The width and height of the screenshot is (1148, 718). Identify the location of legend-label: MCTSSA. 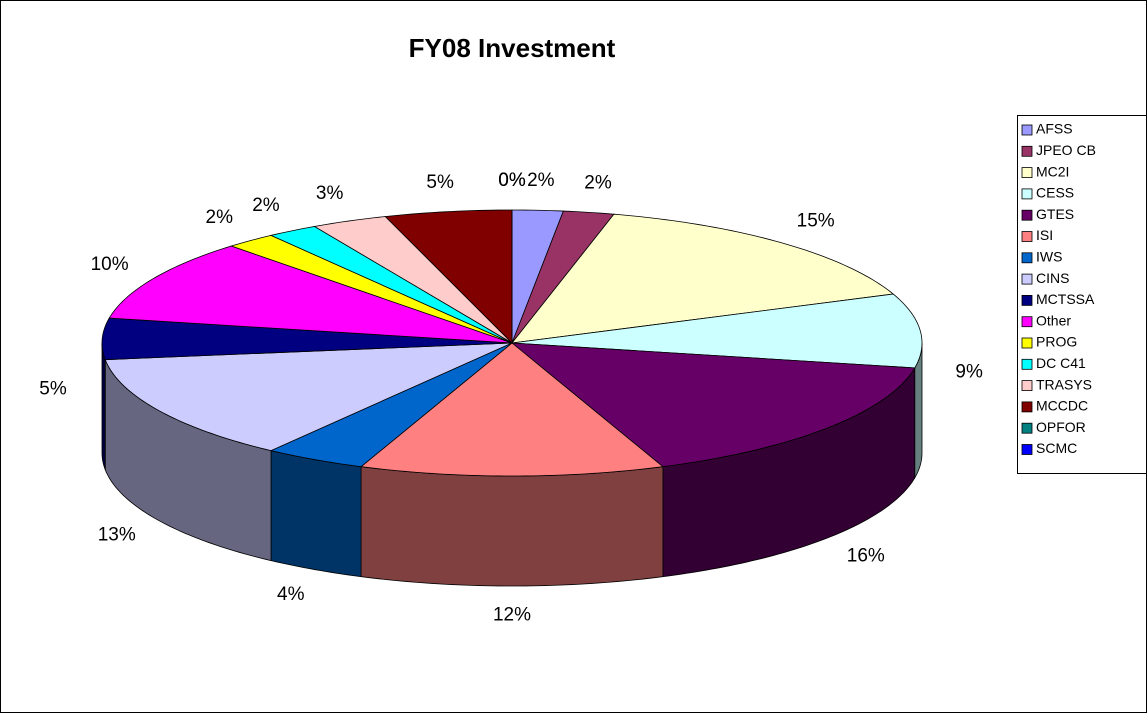
(1065, 299).